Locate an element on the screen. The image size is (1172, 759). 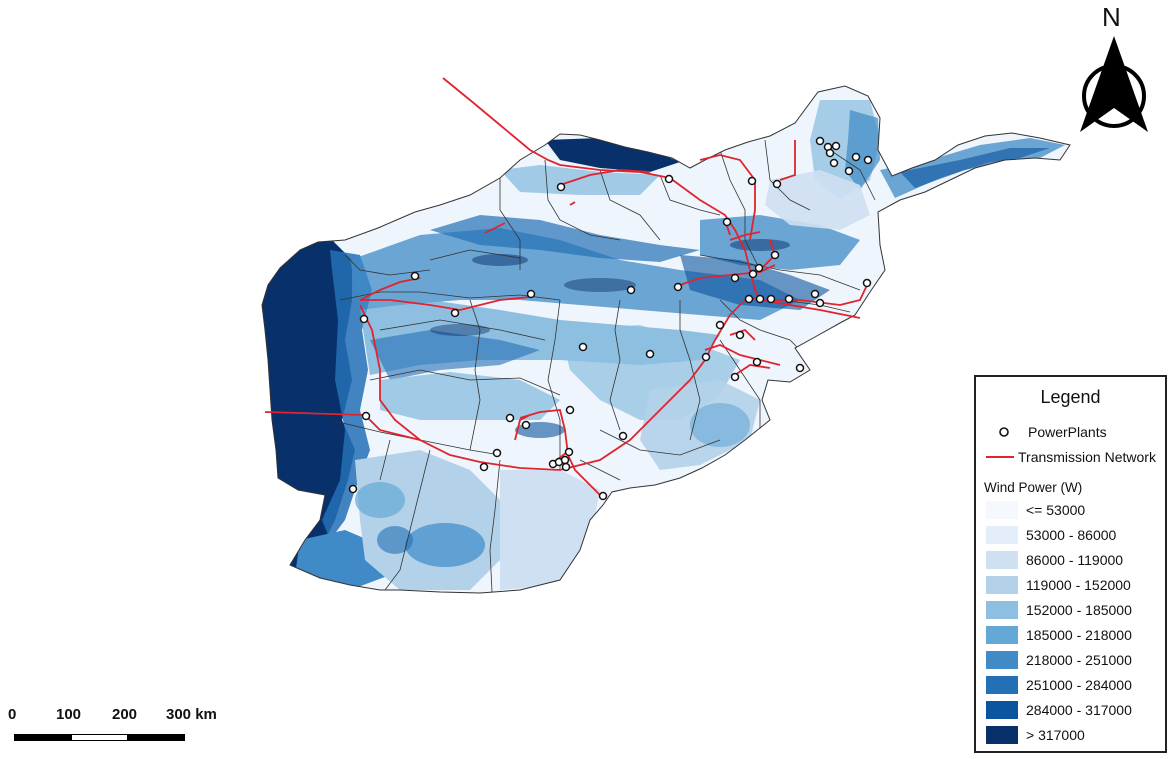
legend-class-label: 251000 - 284000 is located at coordinates (1079, 685).